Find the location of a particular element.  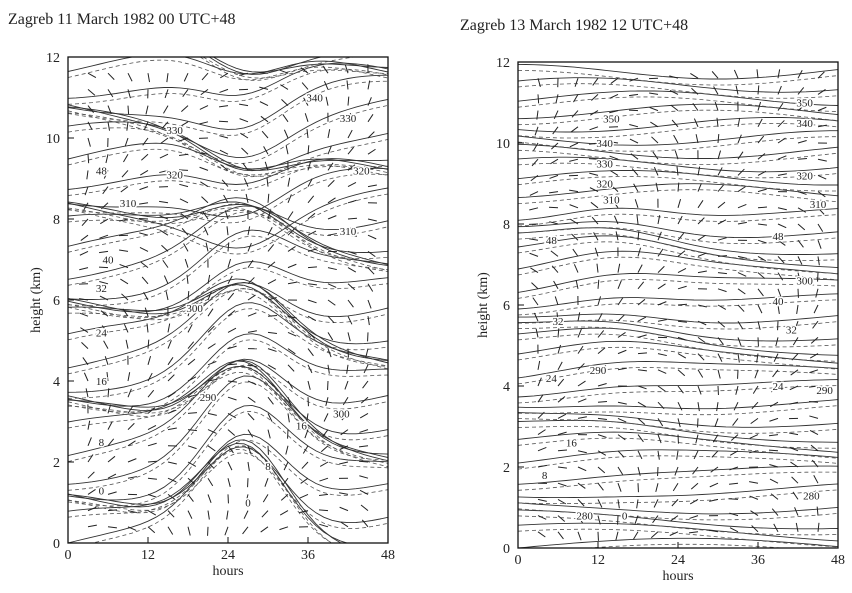

contour-label: 340 is located at coordinates (314, 99).